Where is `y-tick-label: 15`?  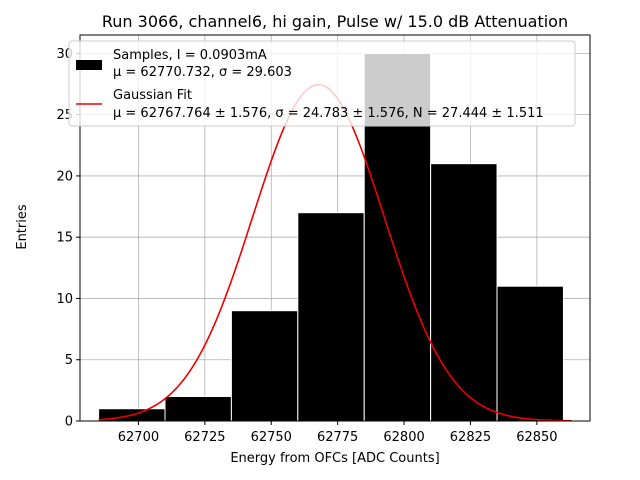 y-tick-label: 15 is located at coordinates (64, 238).